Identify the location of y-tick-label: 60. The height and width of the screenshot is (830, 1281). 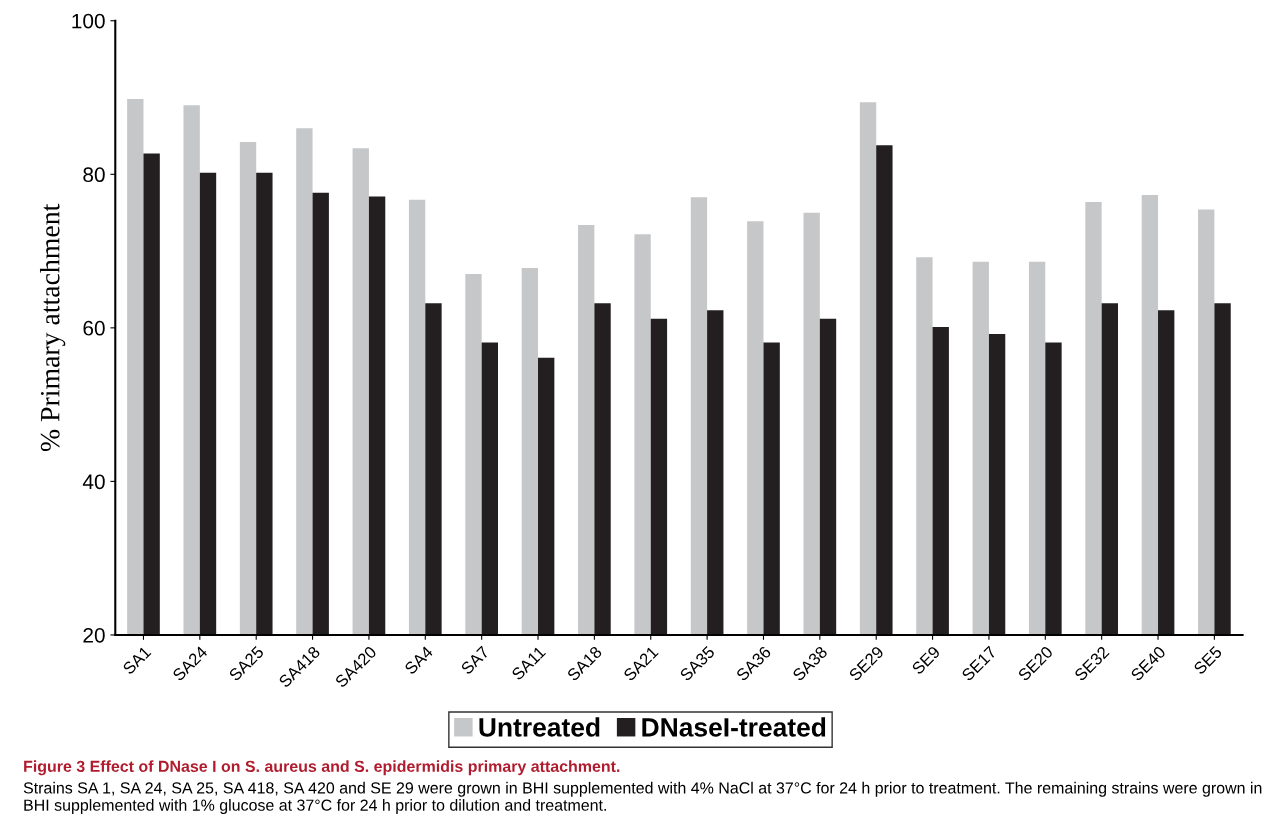
(94, 328).